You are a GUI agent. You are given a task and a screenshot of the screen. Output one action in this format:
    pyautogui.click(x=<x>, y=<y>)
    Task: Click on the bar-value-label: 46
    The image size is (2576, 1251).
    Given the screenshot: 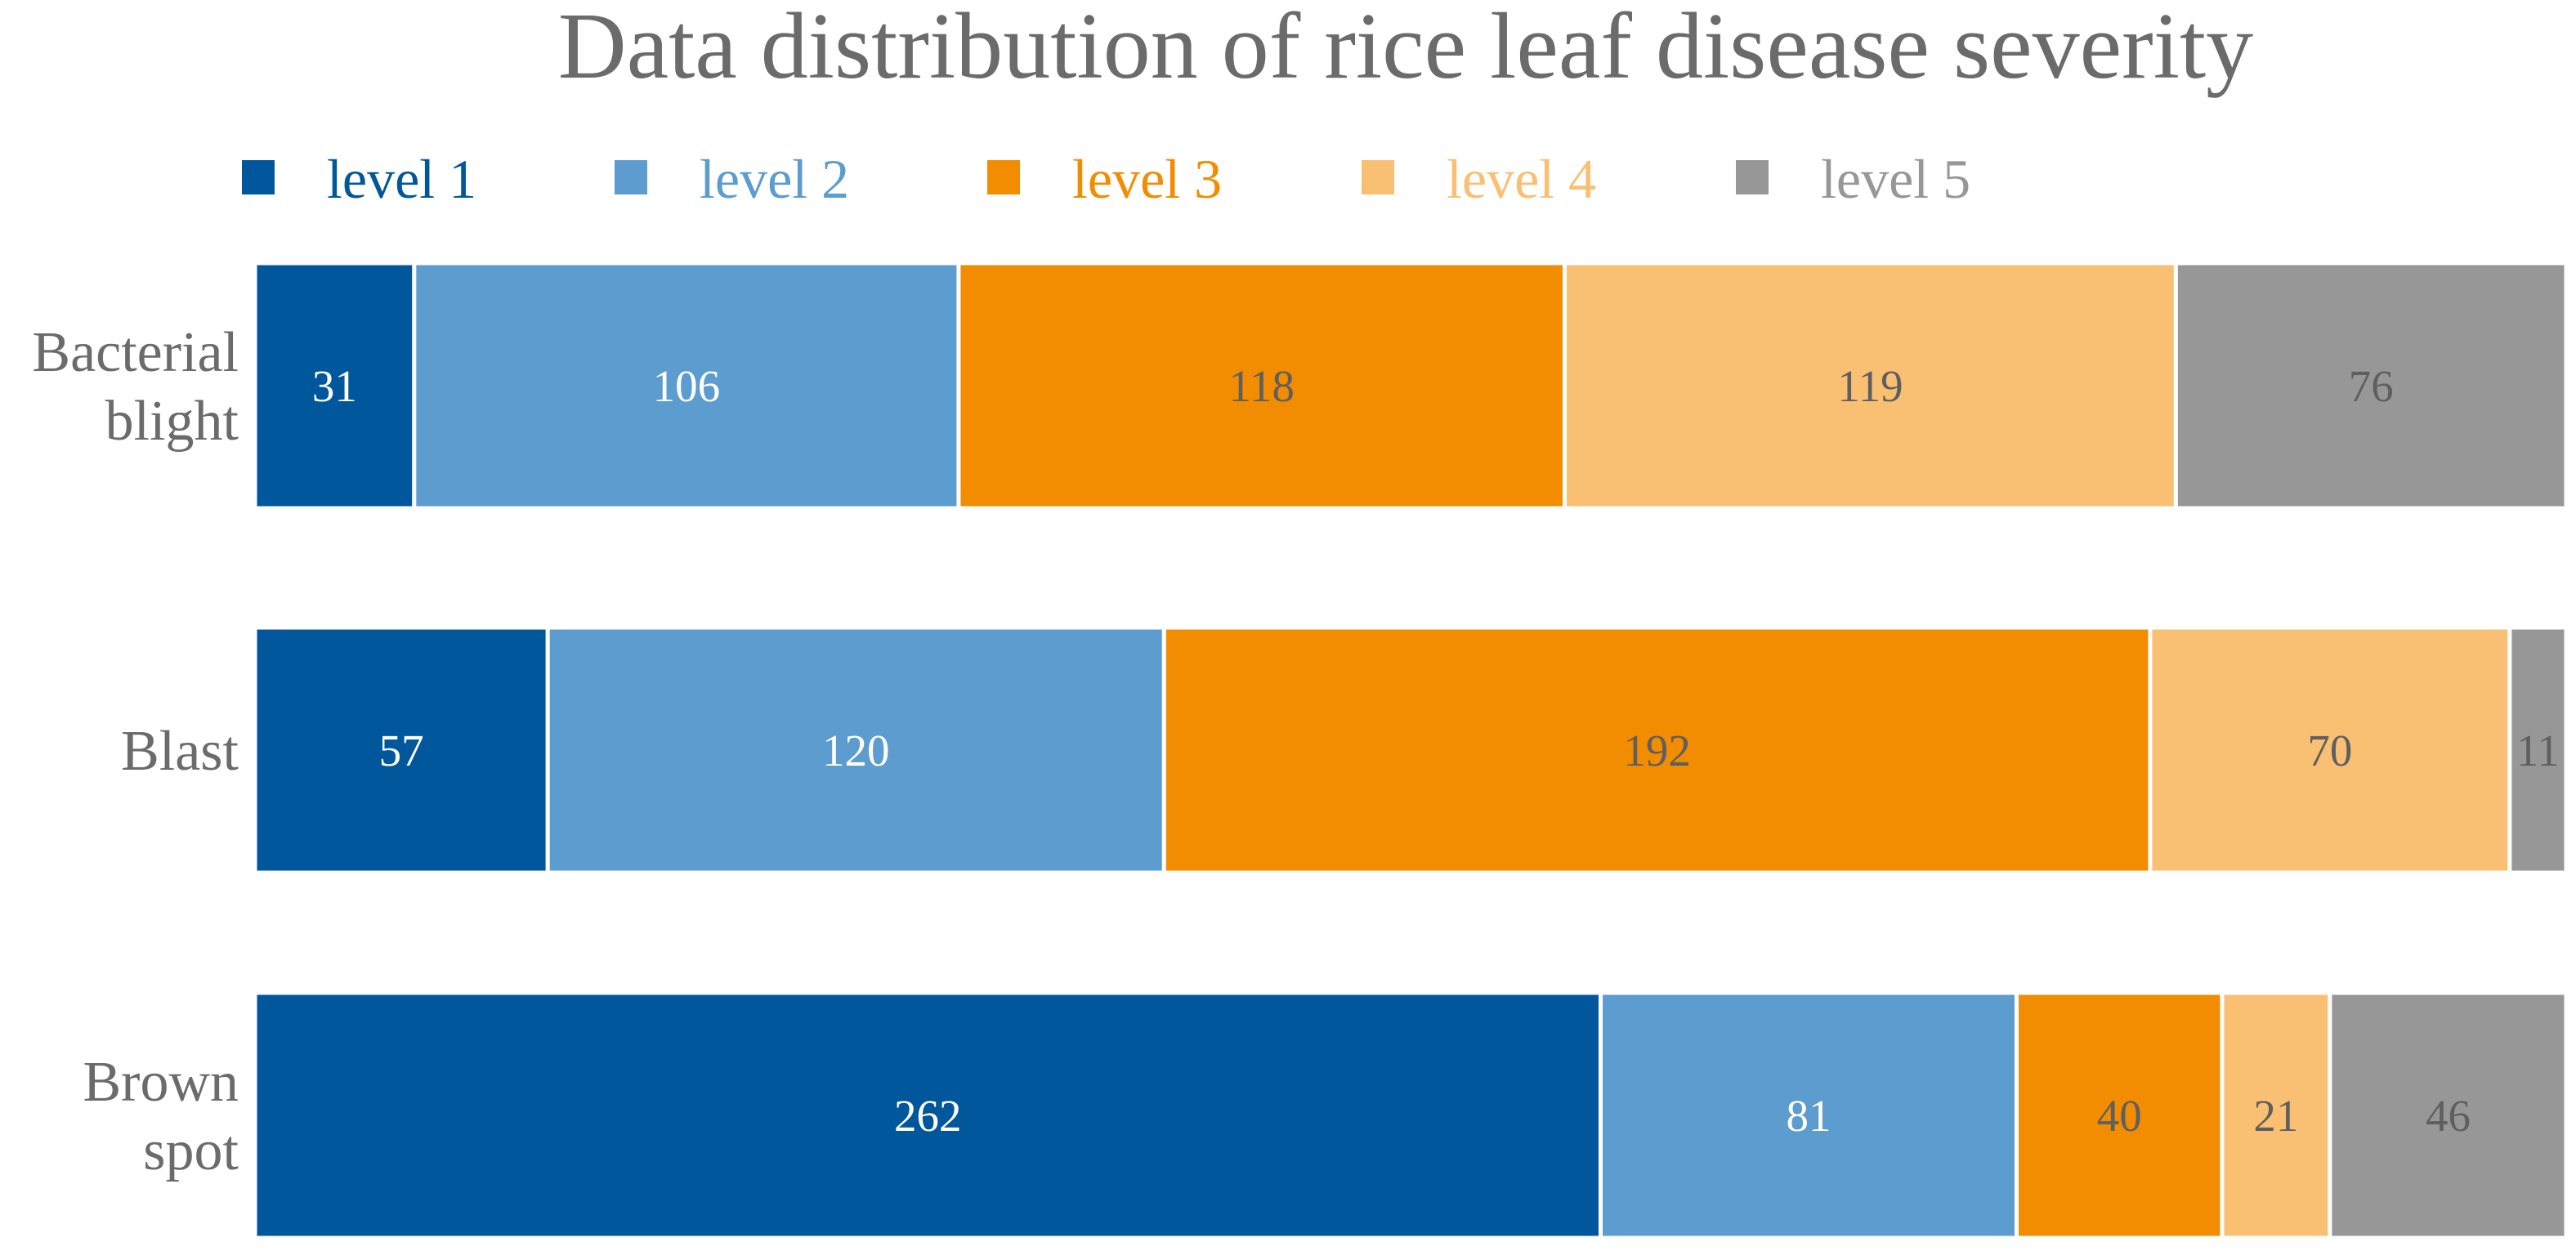 What is the action you would take?
    pyautogui.click(x=2448, y=1116)
    